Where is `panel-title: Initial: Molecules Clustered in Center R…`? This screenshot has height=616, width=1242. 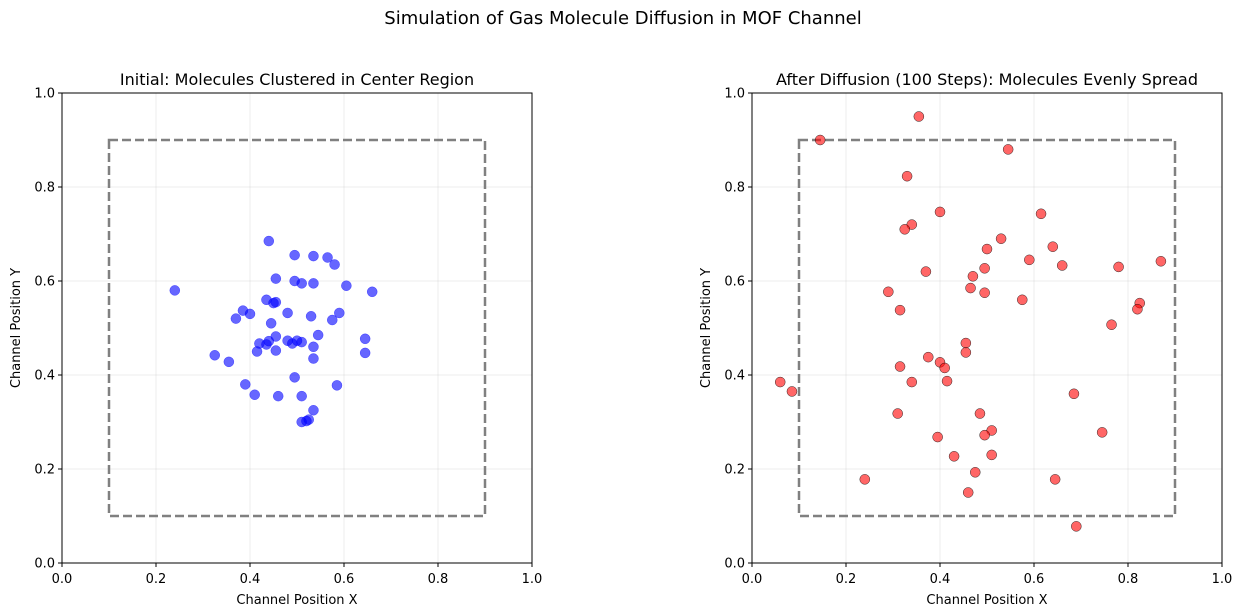
panel-title: Initial: Molecules Clustered in Center R… is located at coordinates (297, 79).